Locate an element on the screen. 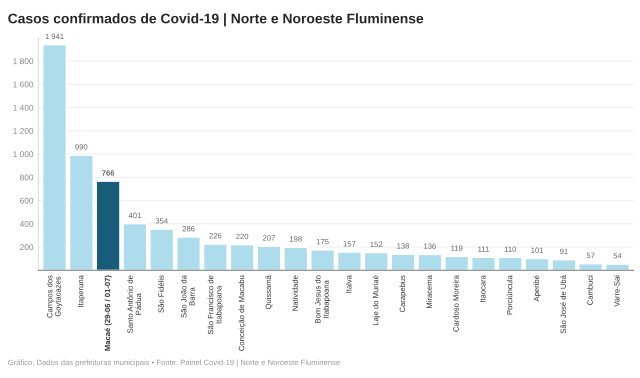 Image resolution: width=640 pixels, height=378 pixels. y-tick-label: 1 000 is located at coordinates (23, 154).